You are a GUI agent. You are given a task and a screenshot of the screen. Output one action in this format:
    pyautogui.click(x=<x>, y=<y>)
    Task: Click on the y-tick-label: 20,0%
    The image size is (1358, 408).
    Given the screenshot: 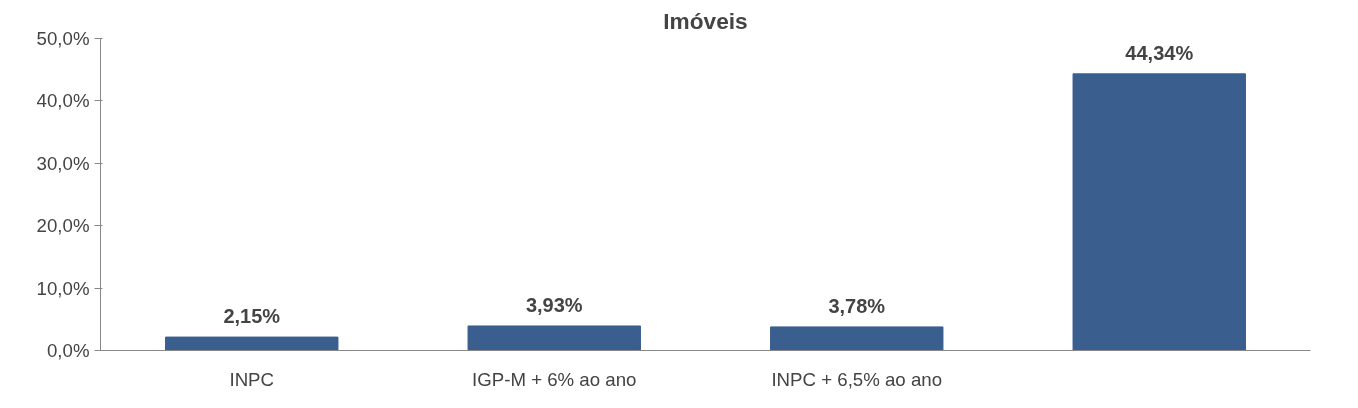 What is the action you would take?
    pyautogui.click(x=63, y=226)
    